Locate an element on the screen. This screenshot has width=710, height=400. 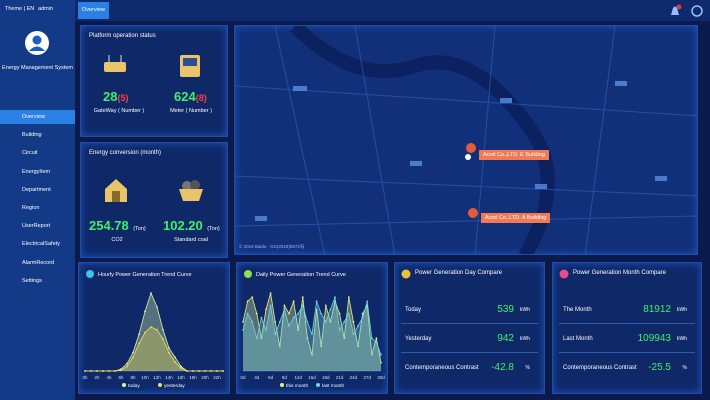
legend-label: yesterday is located at coordinates (174, 386).